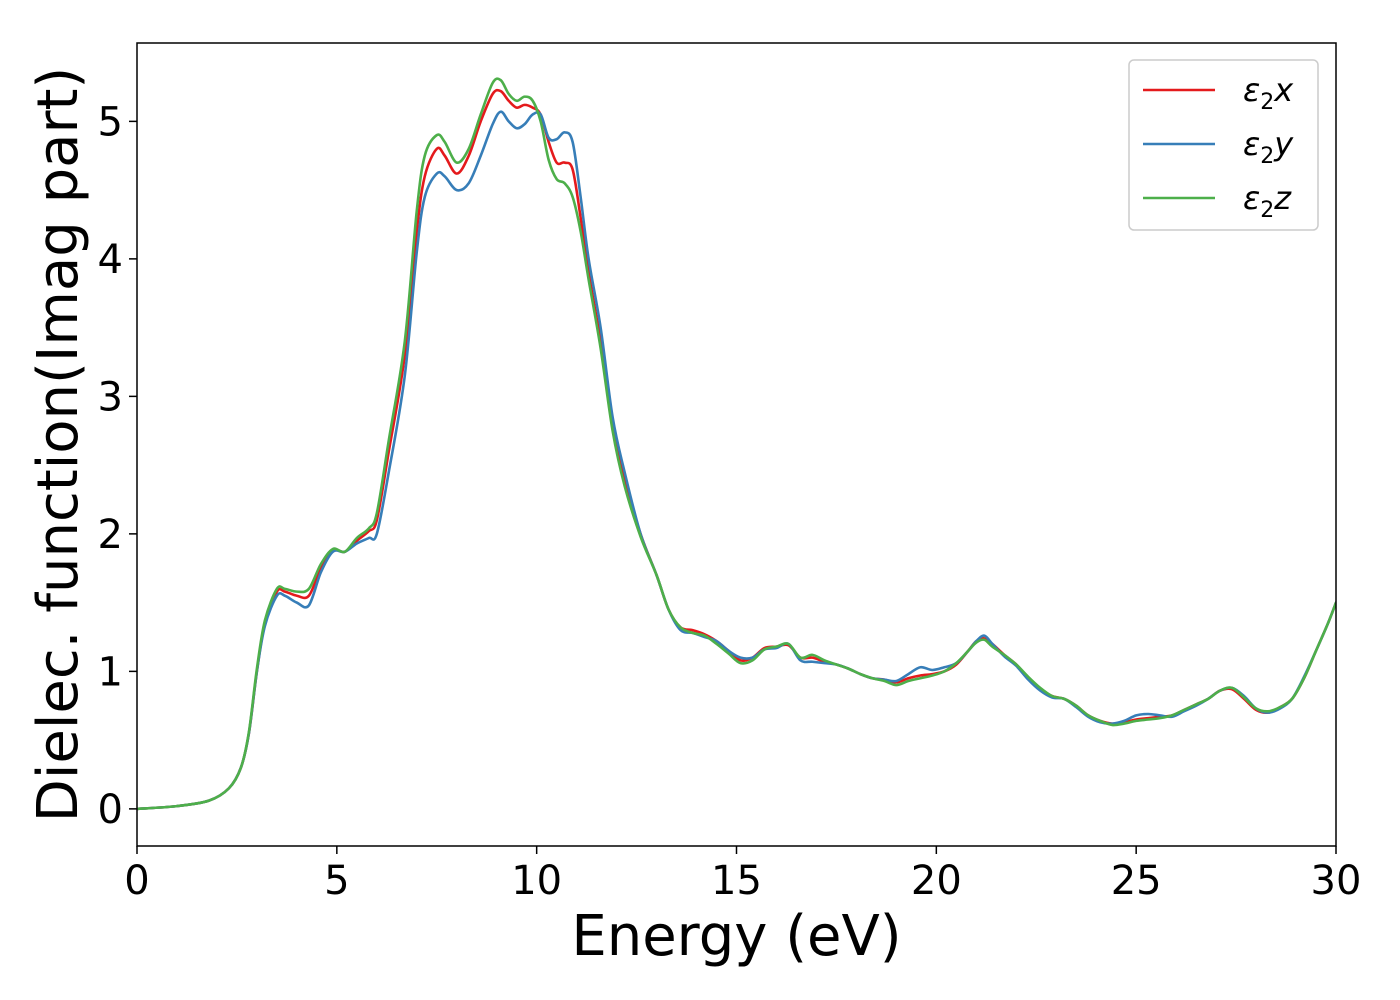  Describe the element at coordinates (110, 810) in the screenshot. I see `y-tick-label: 0` at that location.